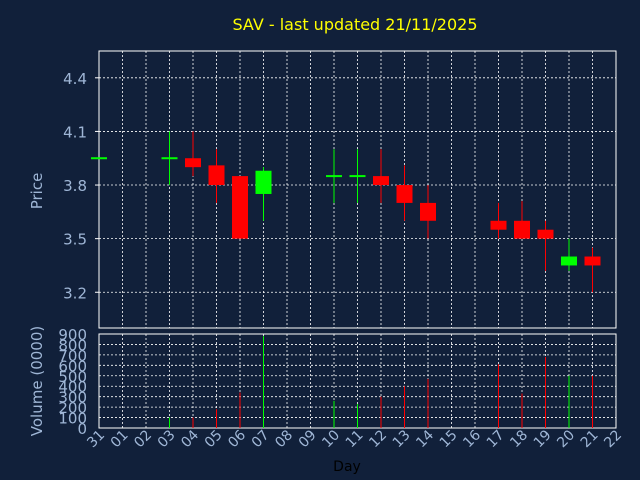 Image resolution: width=640 pixels, height=480 pixels. Describe the element at coordinates (75, 240) in the screenshot. I see `price-tick-label: 3.5` at that location.